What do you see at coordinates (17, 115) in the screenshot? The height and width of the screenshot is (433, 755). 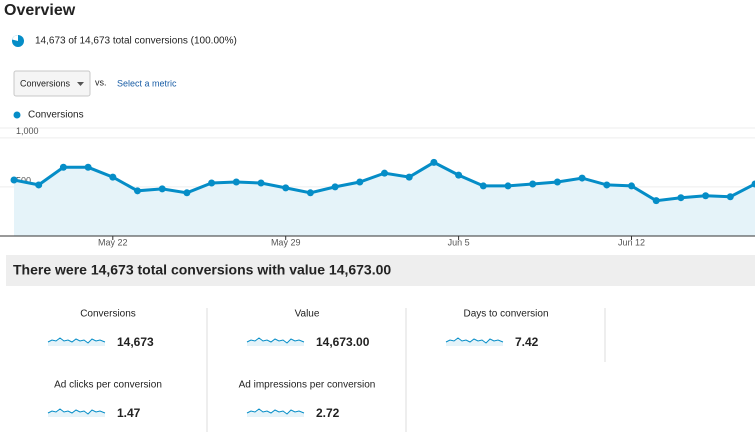 I see `legend-marker` at bounding box center [17, 115].